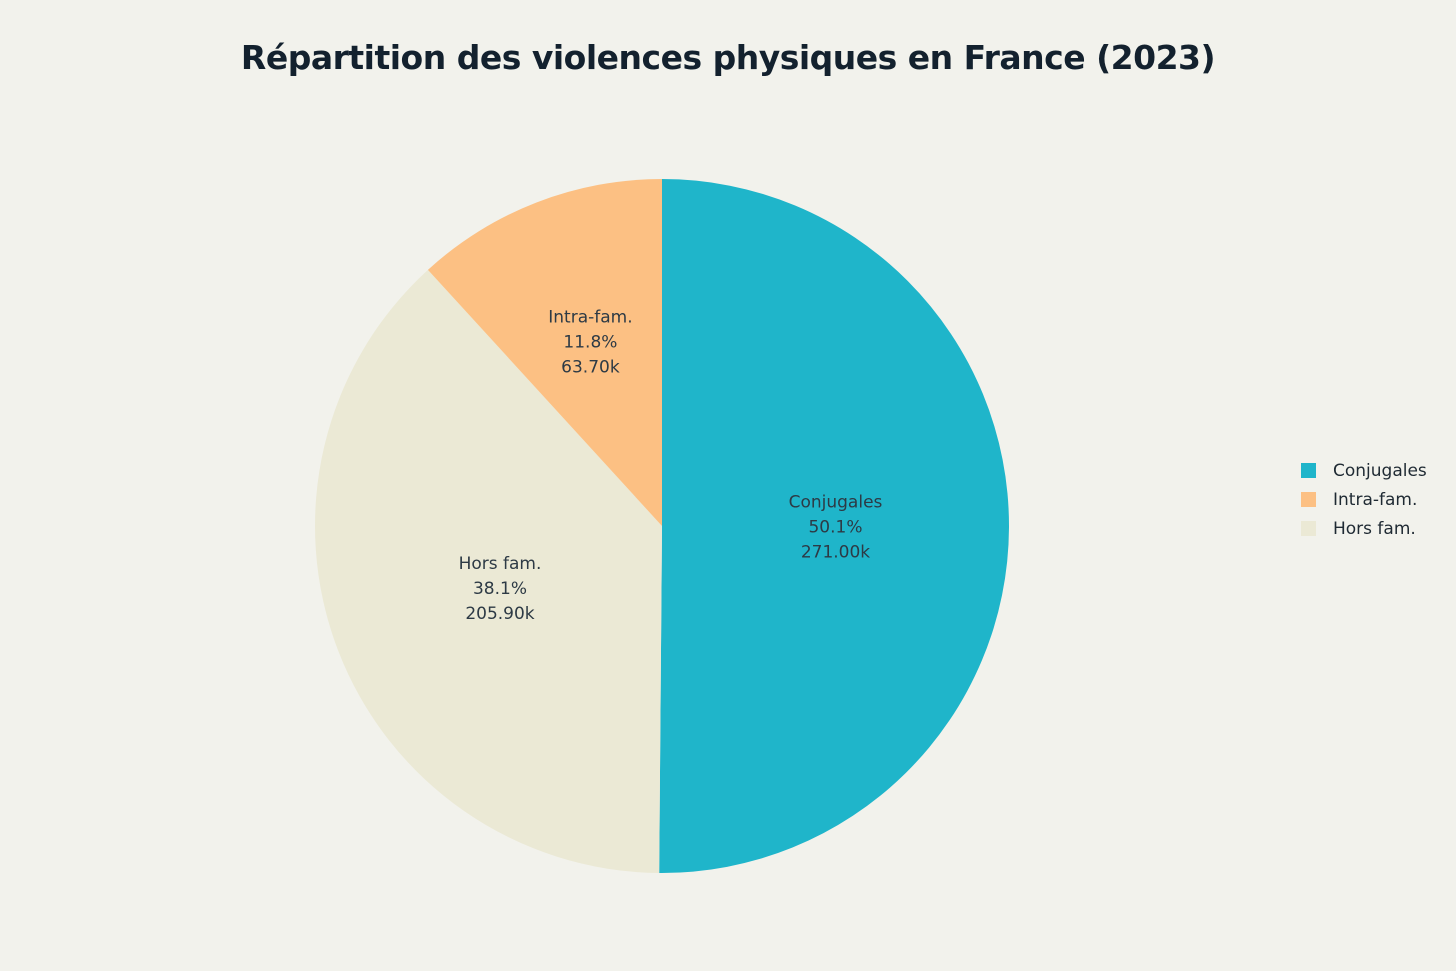  What do you see at coordinates (1375, 499) in the screenshot?
I see `legend-label: Intra-fam.` at bounding box center [1375, 499].